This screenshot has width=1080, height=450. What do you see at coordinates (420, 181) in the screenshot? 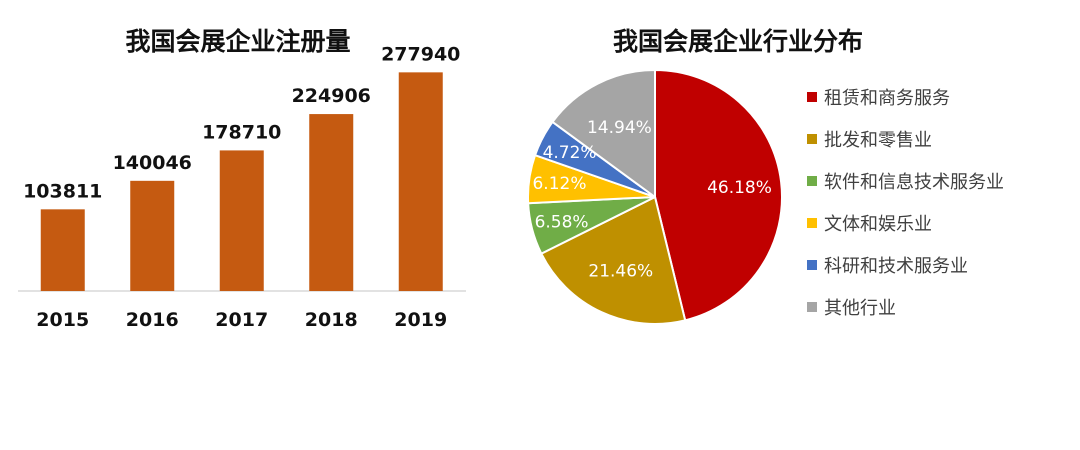
I see `bar-2019` at bounding box center [420, 181].